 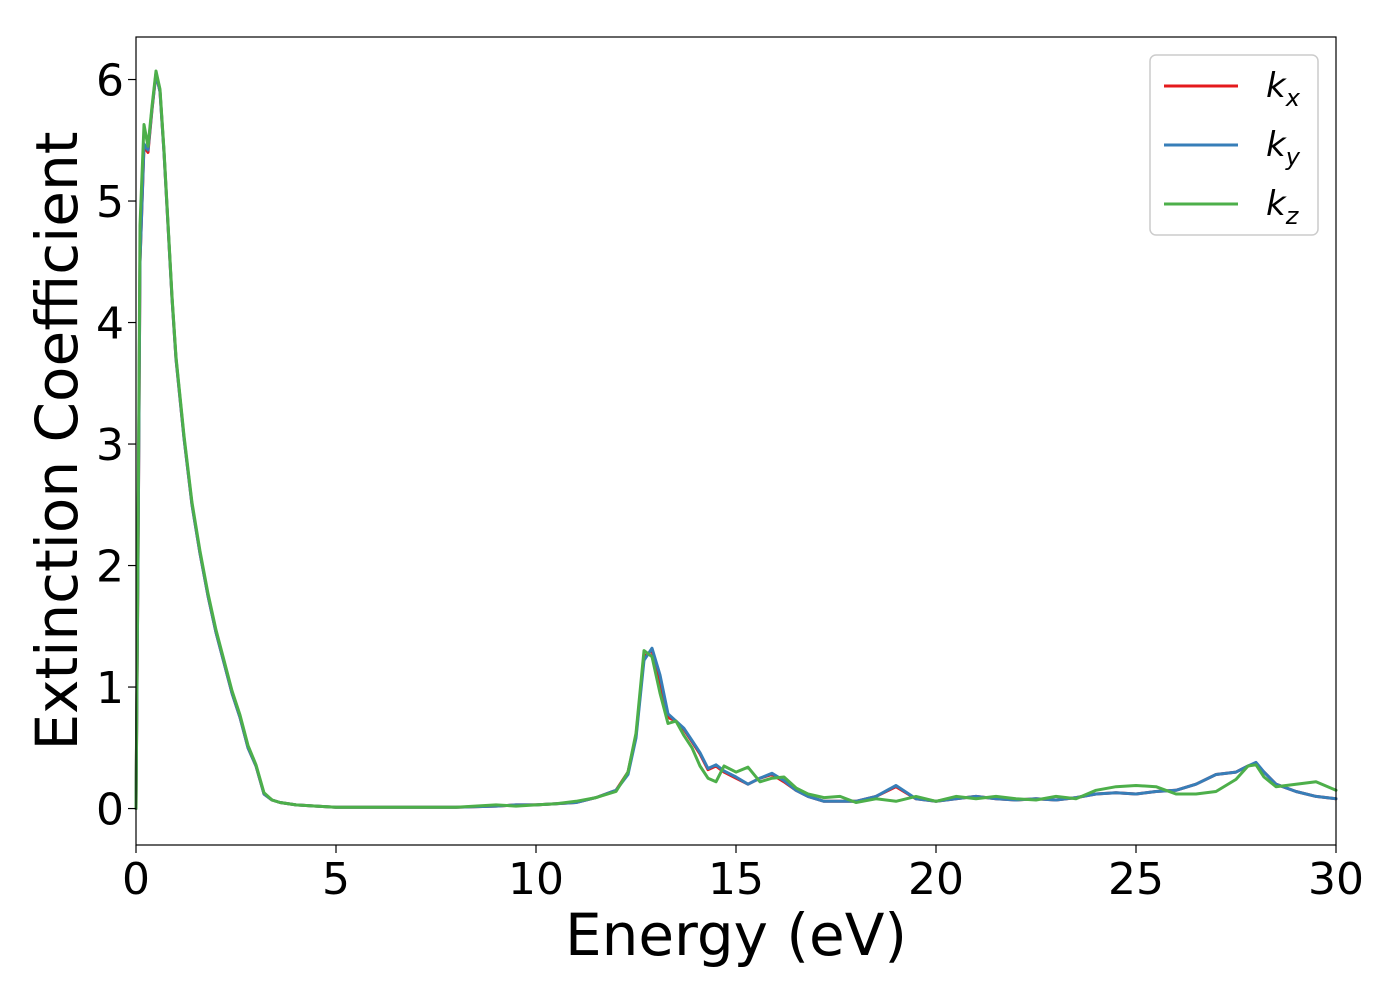 I want to click on x-tick-label: 25, so click(x=1136, y=879).